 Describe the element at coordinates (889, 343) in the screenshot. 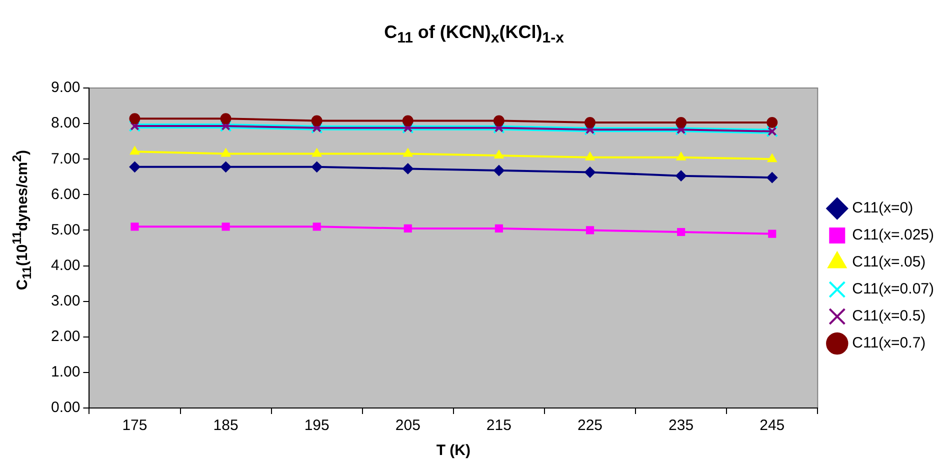

I see `legend-label: C11(x=0.7)` at that location.